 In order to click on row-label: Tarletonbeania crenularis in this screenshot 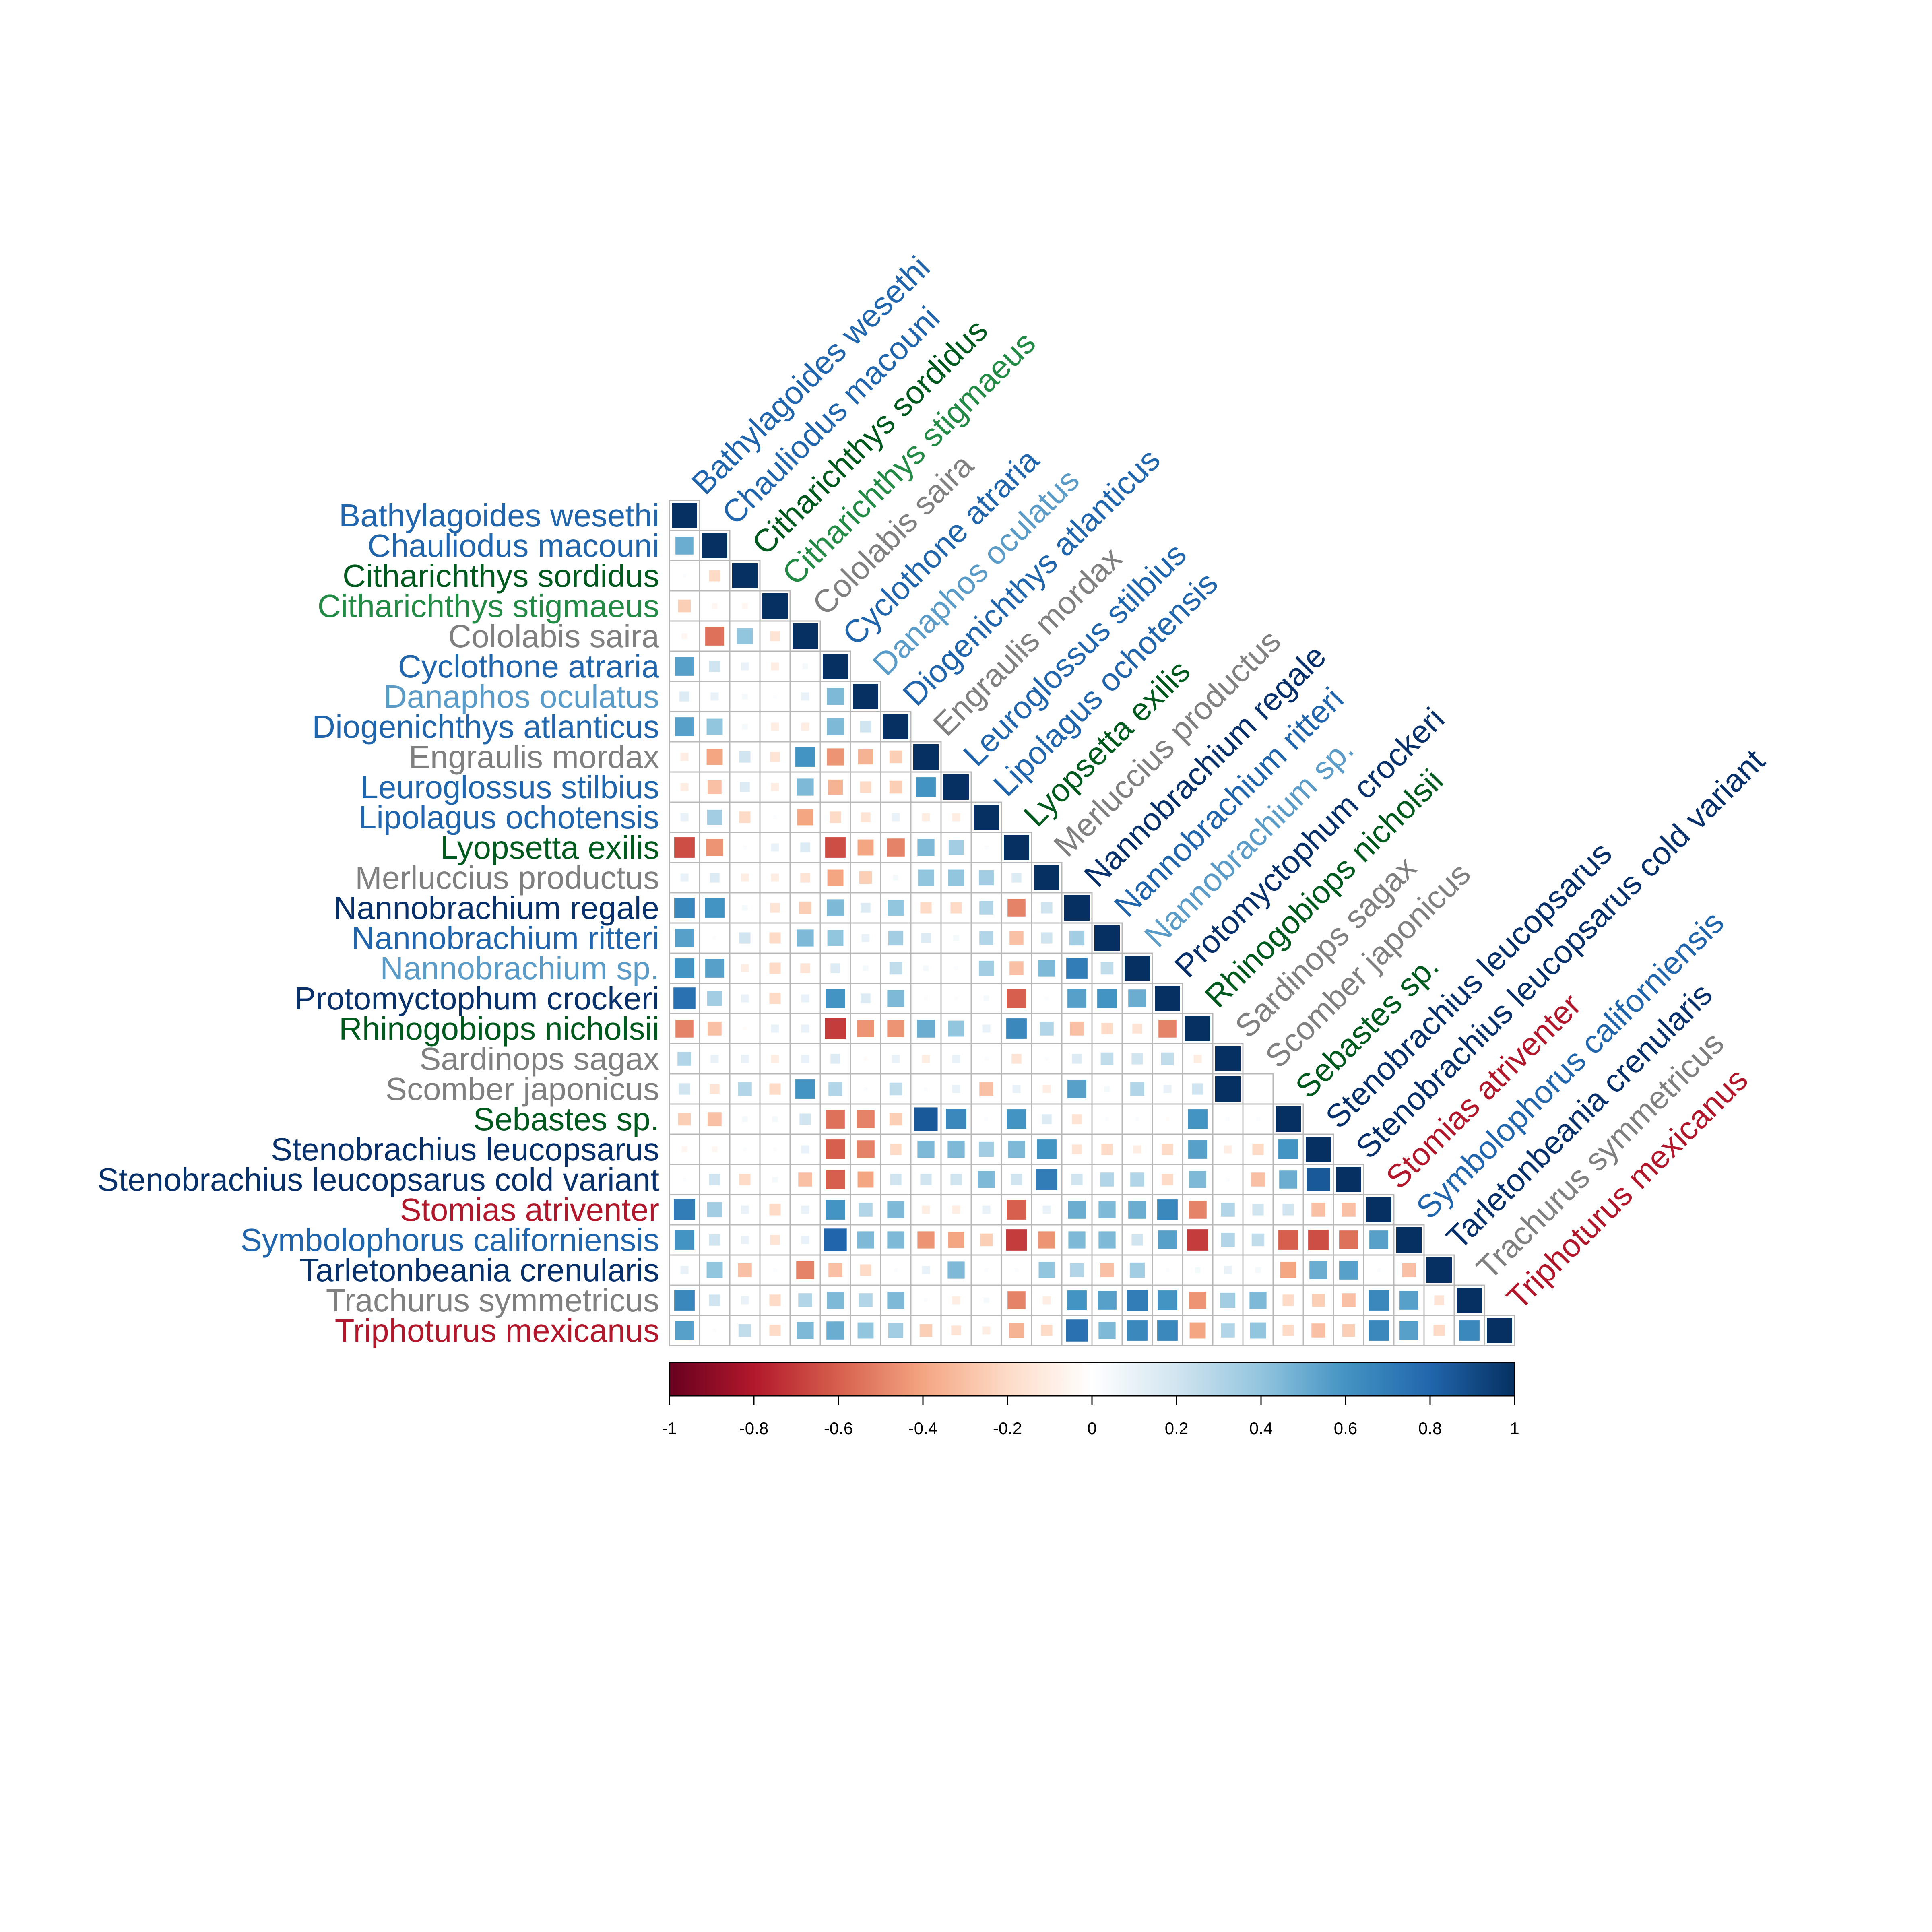, I will do `click(479, 1270)`.